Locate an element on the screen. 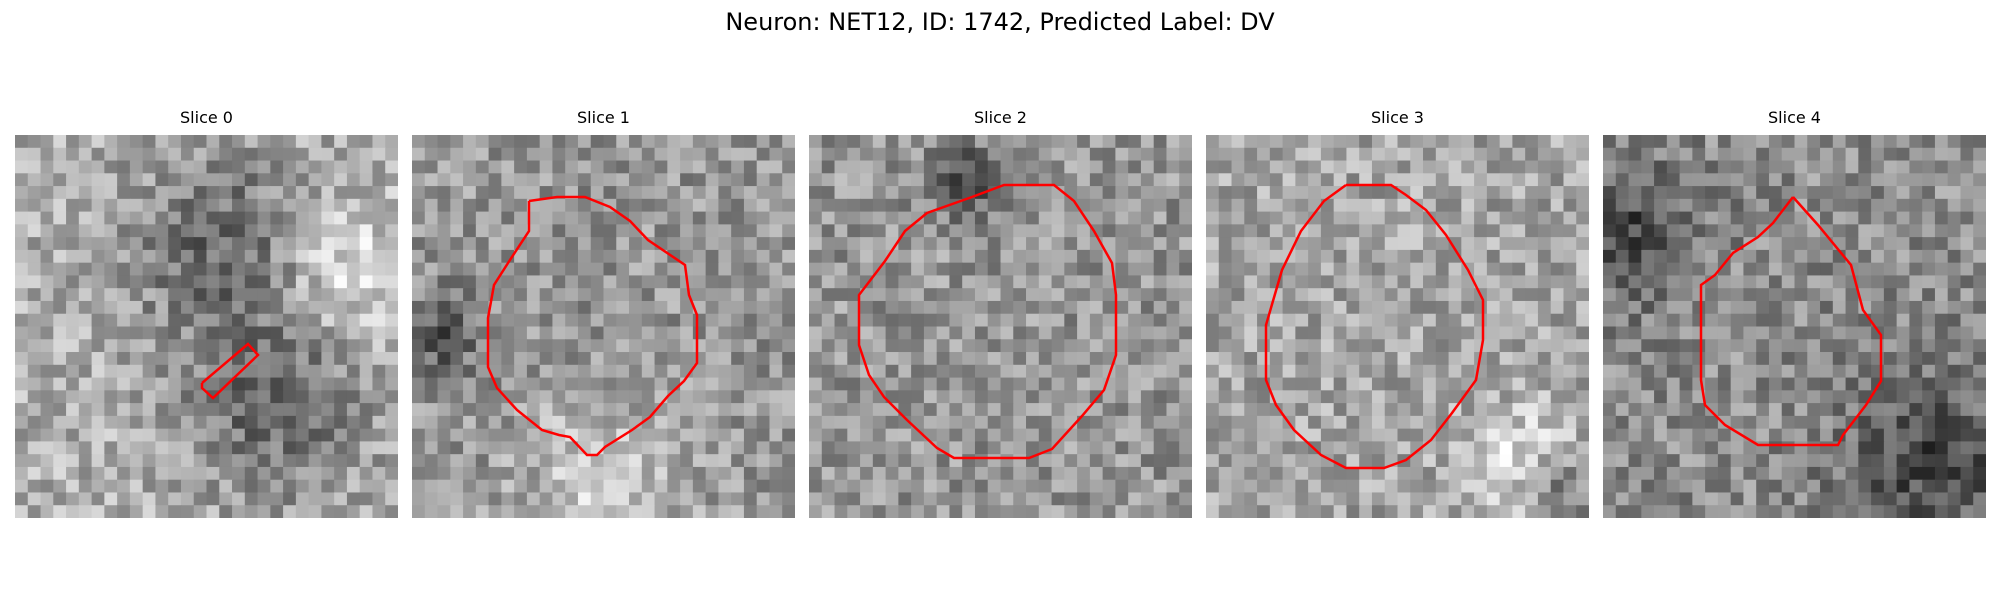  slice-panel-4: Slice 4 is located at coordinates (1794, 312).